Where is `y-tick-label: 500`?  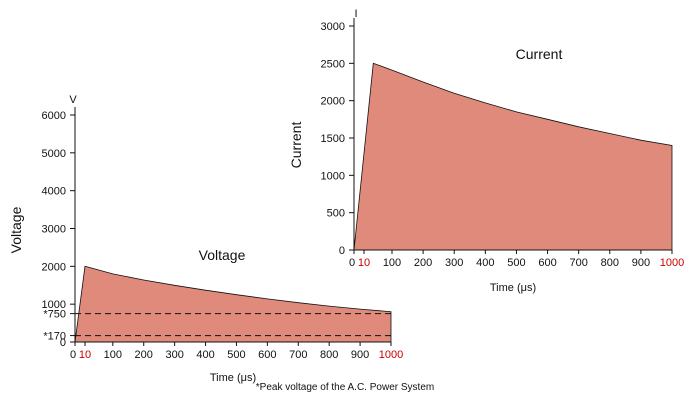 y-tick-label: 500 is located at coordinates (336, 214).